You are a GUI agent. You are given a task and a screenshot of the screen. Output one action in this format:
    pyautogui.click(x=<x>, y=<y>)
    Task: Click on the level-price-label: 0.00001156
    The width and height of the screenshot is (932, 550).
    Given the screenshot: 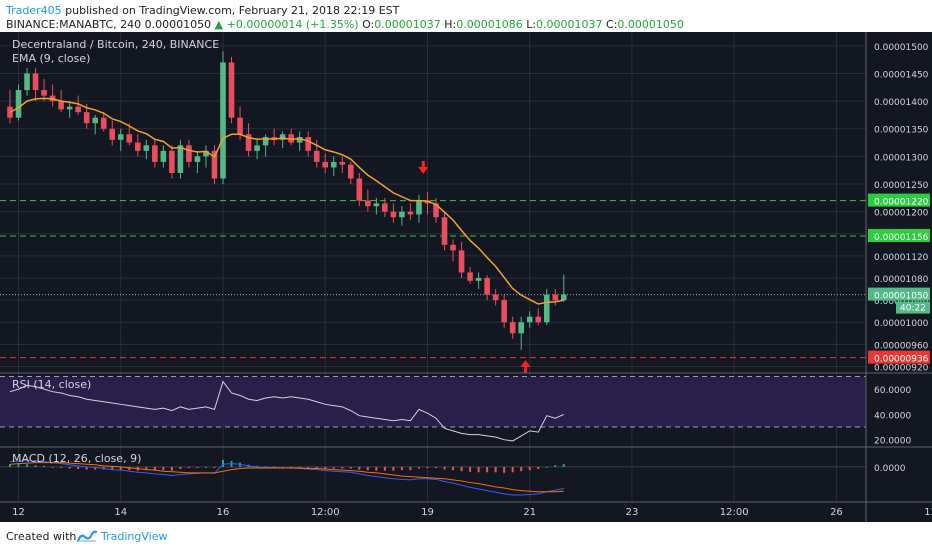 What is the action you would take?
    pyautogui.click(x=901, y=238)
    